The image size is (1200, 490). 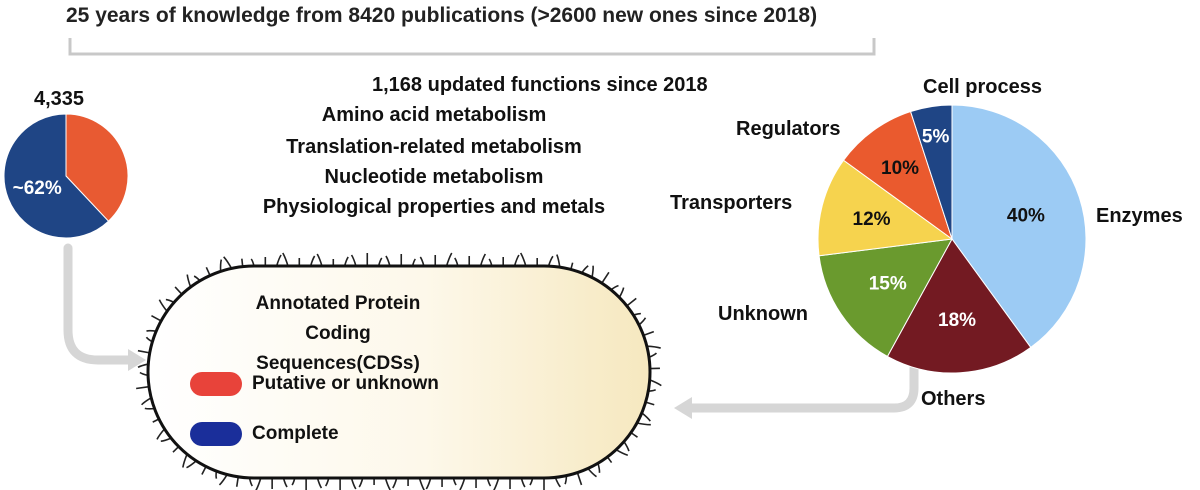 What do you see at coordinates (900, 168) in the screenshot?
I see `pie-data-label: 10%` at bounding box center [900, 168].